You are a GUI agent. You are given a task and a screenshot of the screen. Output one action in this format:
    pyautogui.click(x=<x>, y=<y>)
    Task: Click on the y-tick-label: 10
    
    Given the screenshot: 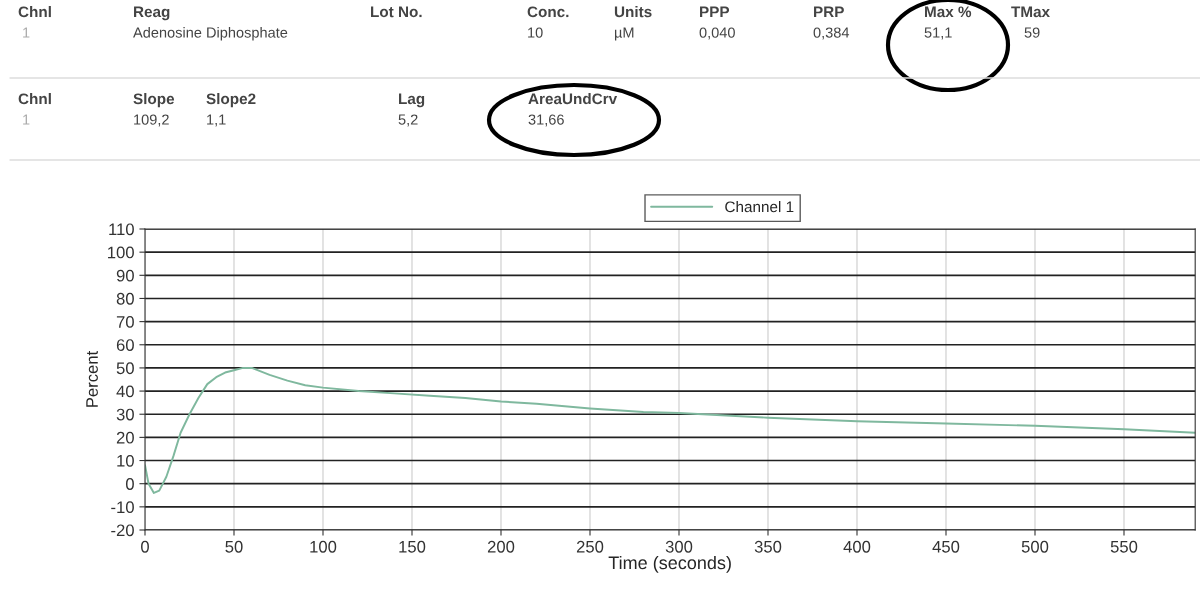 What is the action you would take?
    pyautogui.click(x=125, y=460)
    